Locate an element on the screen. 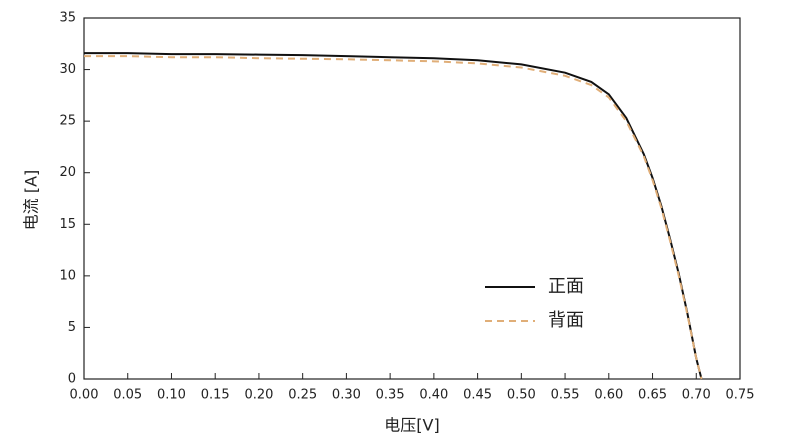 Image resolution: width=800 pixels, height=448 pixels. x-tick-label: 0.50 is located at coordinates (521, 395).